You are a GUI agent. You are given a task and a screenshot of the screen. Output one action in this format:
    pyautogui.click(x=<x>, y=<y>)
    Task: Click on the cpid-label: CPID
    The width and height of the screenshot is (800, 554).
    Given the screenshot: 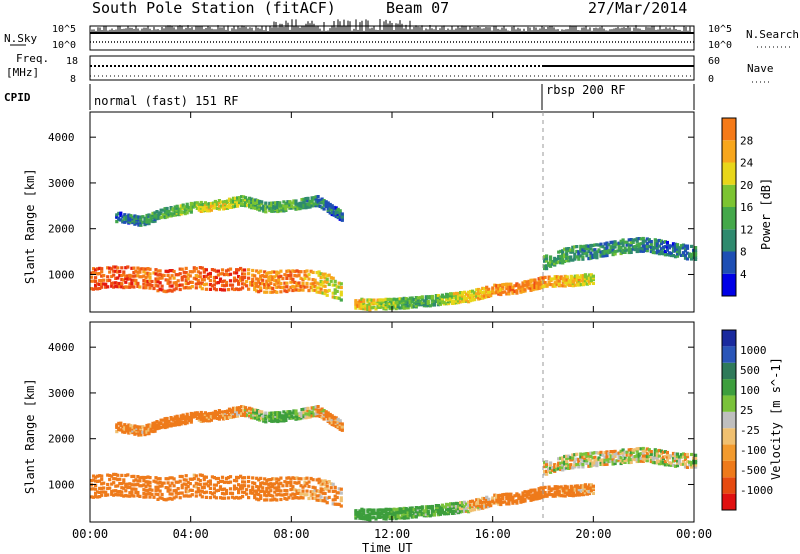 What is the action you would take?
    pyautogui.click(x=17, y=97)
    